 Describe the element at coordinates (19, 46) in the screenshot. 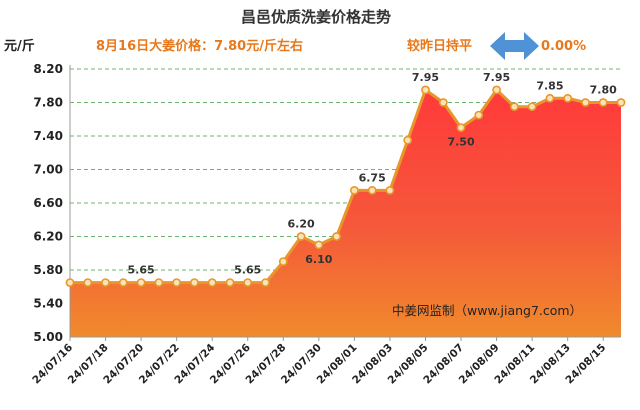

I see `y-axis-unit-label: 元/斤` at that location.